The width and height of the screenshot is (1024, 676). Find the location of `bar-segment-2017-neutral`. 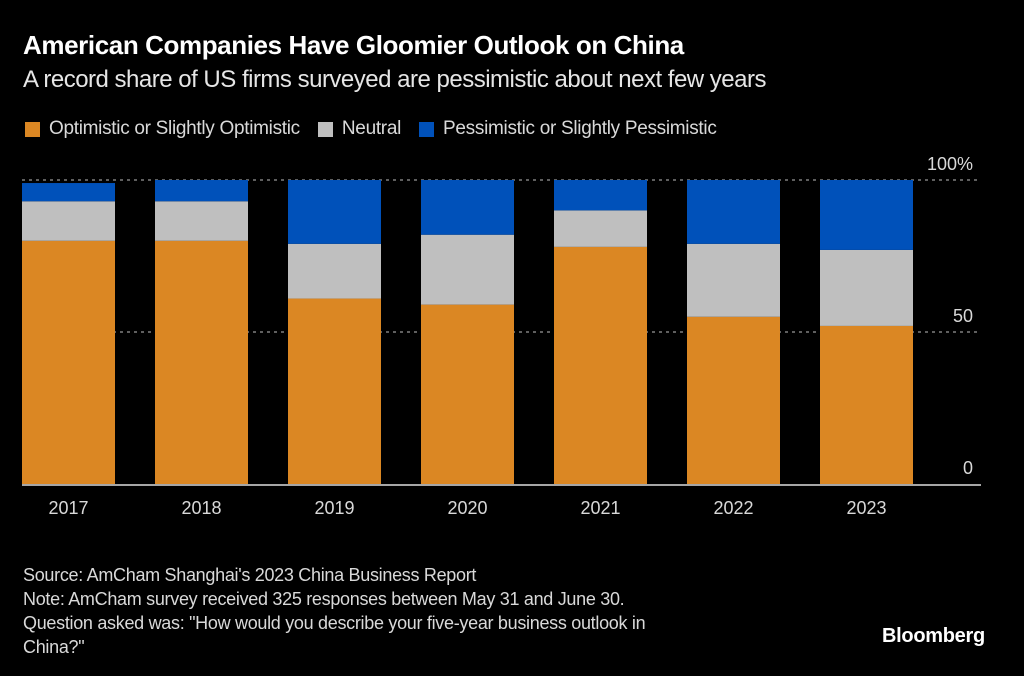

bar-segment-2017-neutral is located at coordinates (68, 221).